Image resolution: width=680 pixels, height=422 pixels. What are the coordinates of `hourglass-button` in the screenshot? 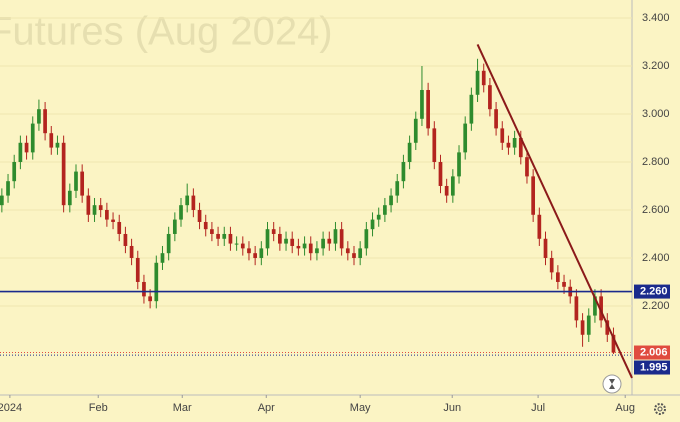 It's located at (612, 384).